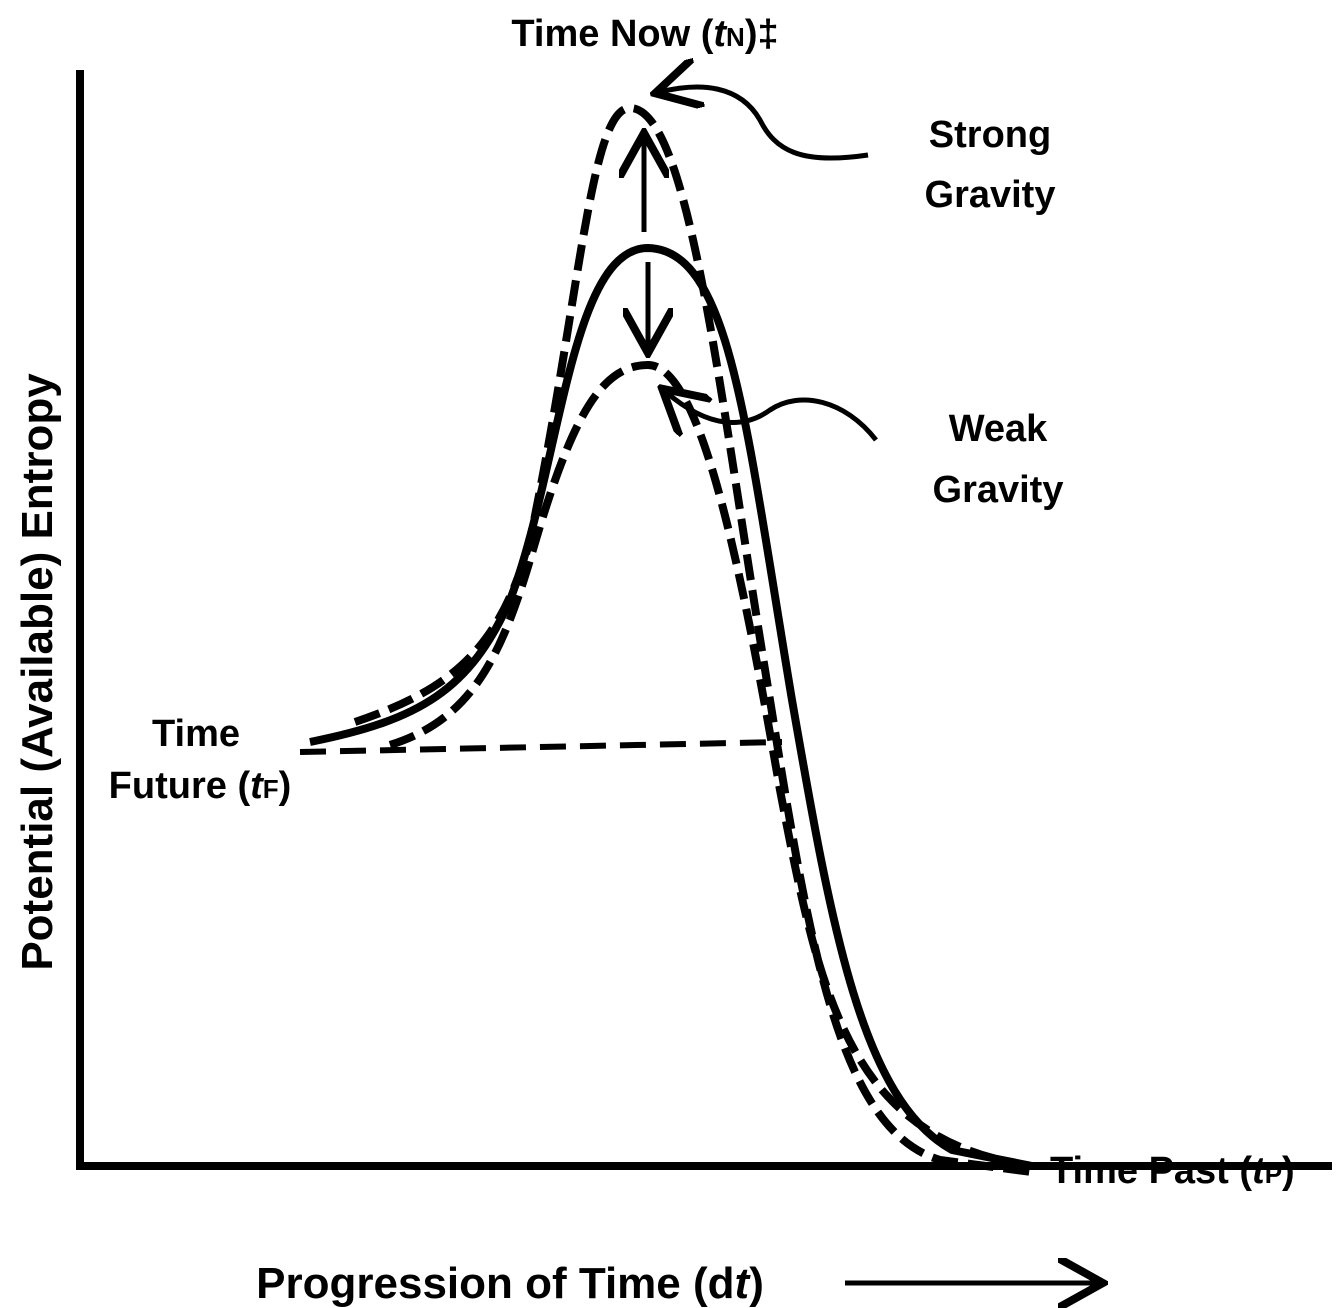 Image resolution: width=1340 pixels, height=1308 pixels. Describe the element at coordinates (510, 1283) in the screenshot. I see `x-axis-label: Progression of Time (dt)` at that location.